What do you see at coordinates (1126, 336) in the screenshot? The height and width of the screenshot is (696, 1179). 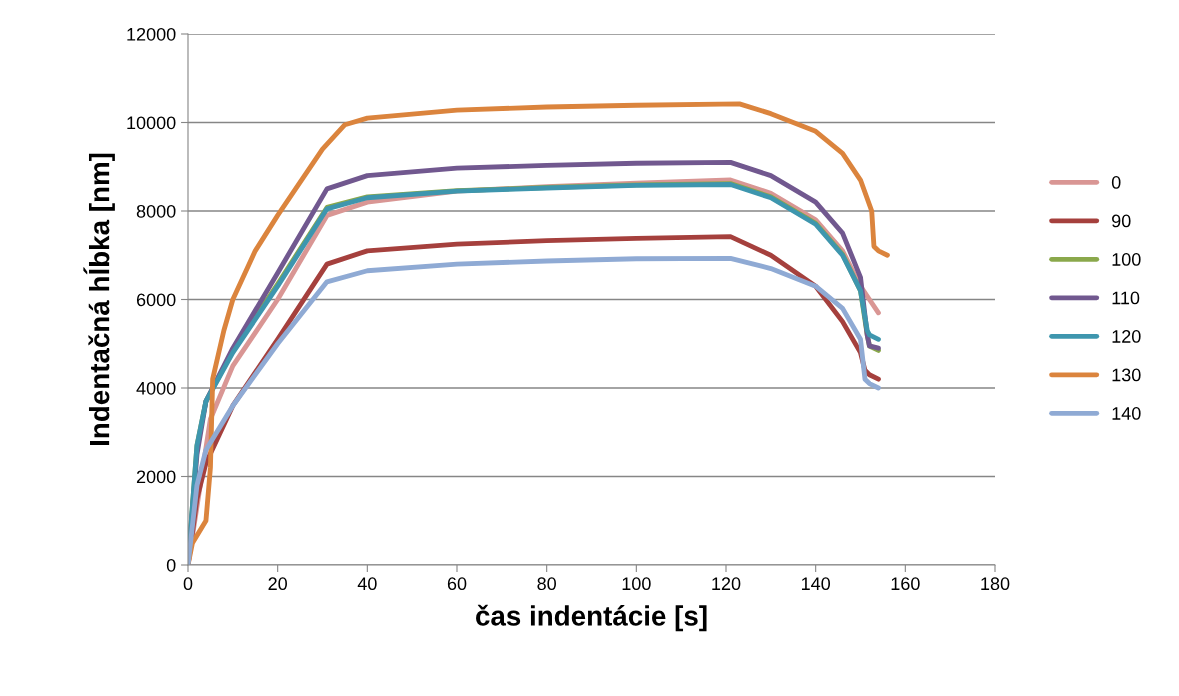 I see `legend-label: 120` at bounding box center [1126, 336].